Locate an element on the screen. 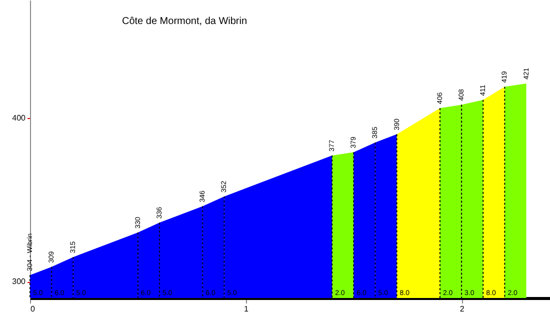 Image resolution: width=550 pixels, height=326 pixels. x-tick-label: 0 is located at coordinates (33, 309).